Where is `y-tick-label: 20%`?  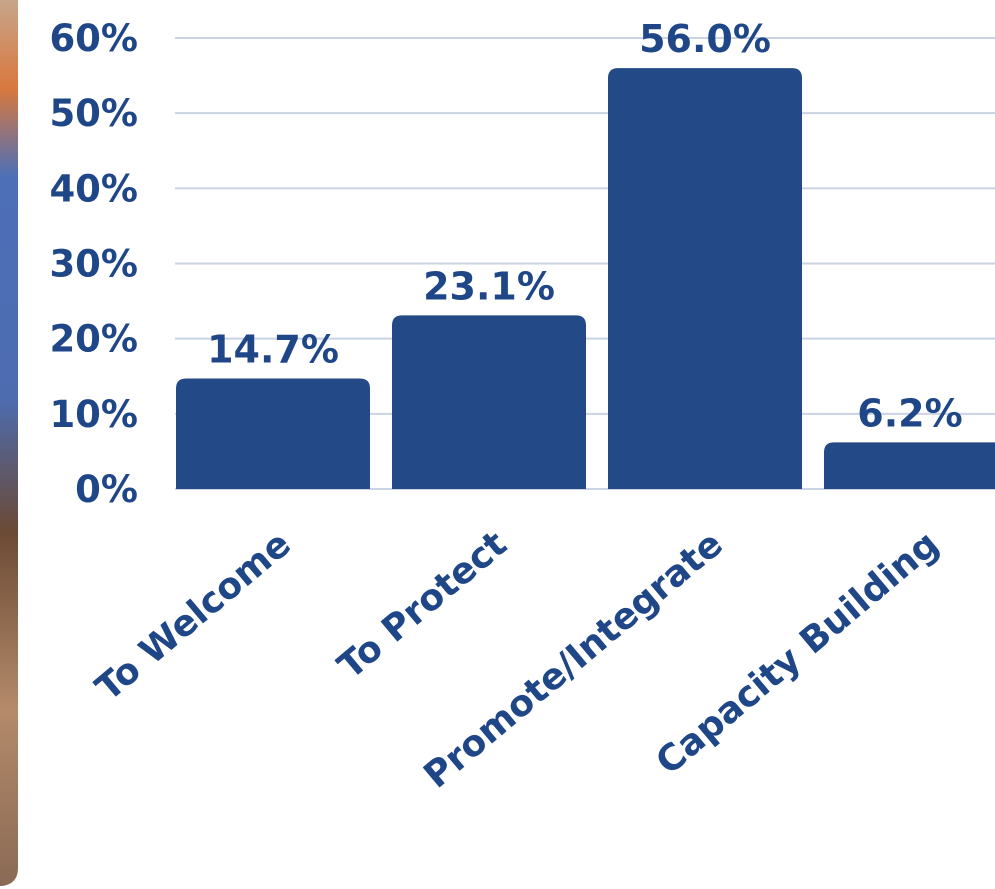 y-tick-label: 20% is located at coordinates (93, 339).